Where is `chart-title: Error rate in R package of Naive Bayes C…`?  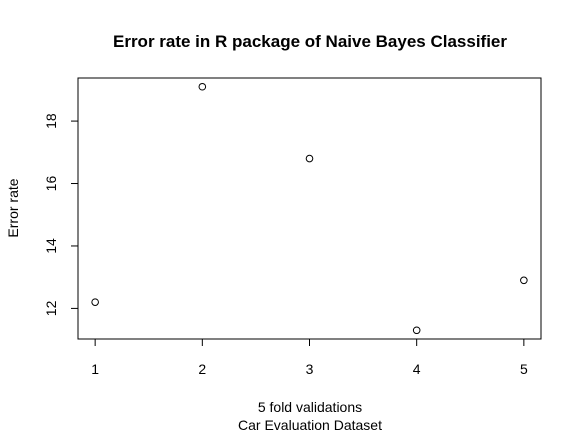 chart-title: Error rate in R package of Naive Bayes C… is located at coordinates (310, 41).